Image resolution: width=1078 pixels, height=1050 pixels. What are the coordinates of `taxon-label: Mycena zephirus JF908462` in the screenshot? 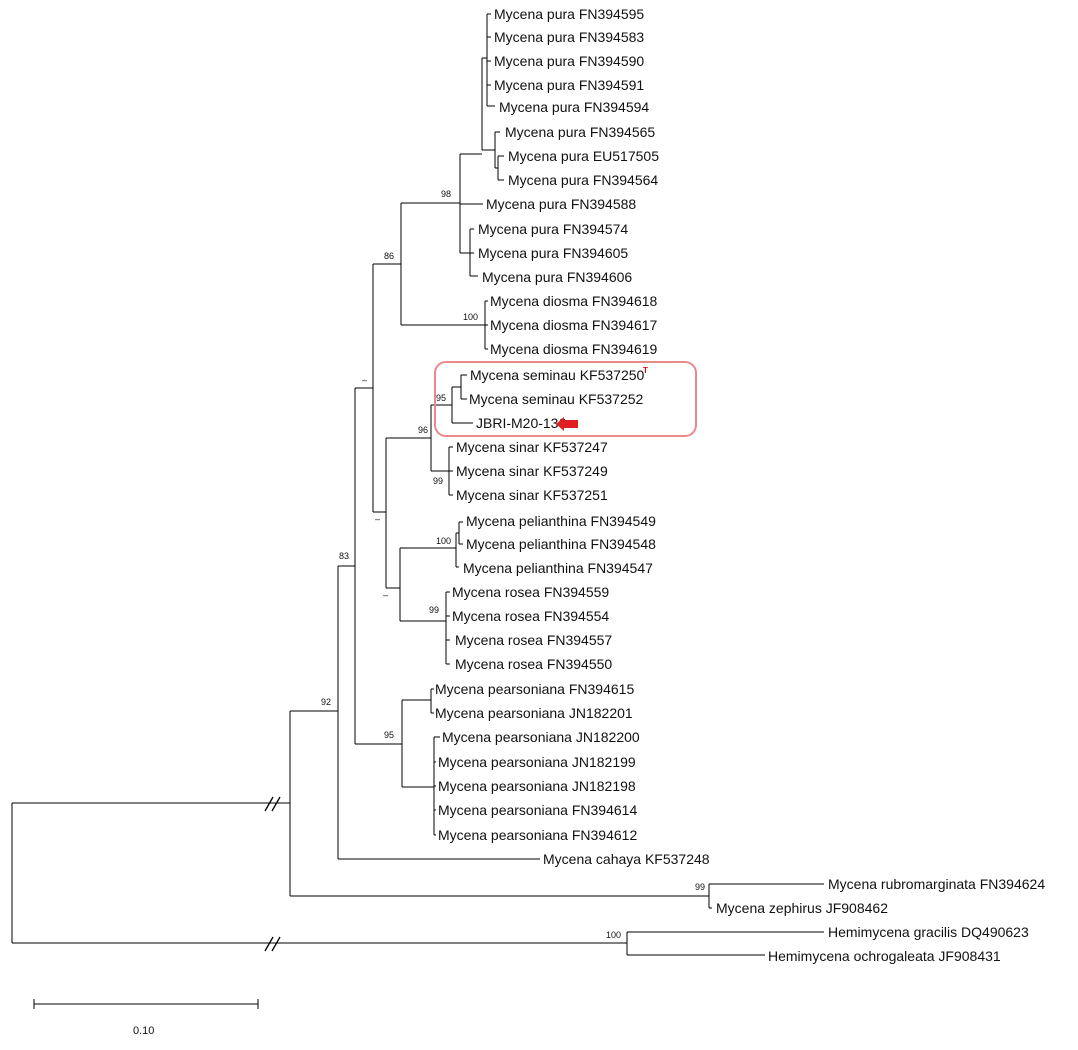 It's located at (802, 908).